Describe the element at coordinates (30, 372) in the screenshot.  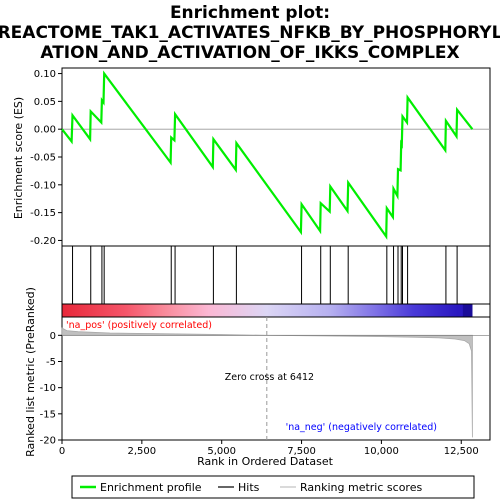
I see `metric-y-axis-label: Ranked list metric (PreRanked)` at that location.